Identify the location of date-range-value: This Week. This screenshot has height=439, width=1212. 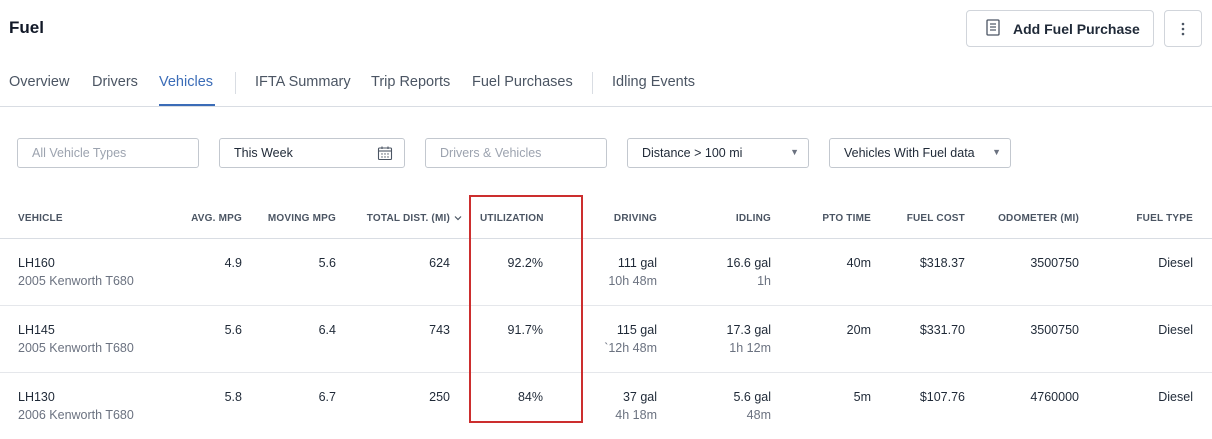
(263, 153).